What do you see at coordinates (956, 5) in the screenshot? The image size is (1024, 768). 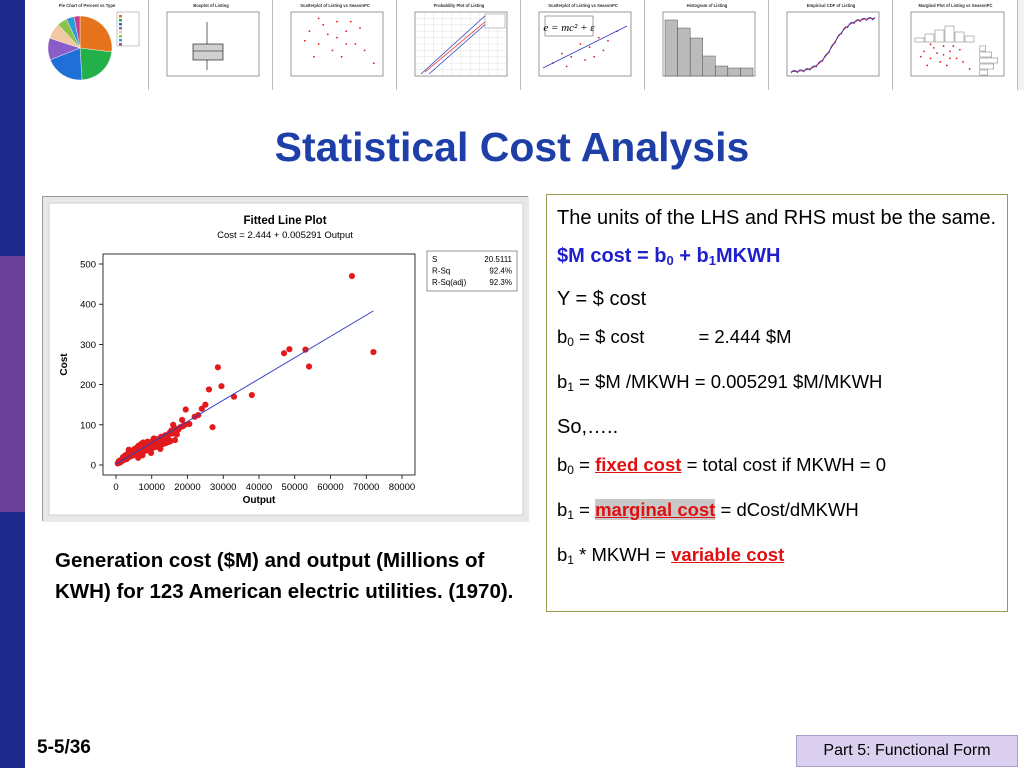 I see `thumbnail-title: Marginal Plot of Listing vs SeasonPC` at bounding box center [956, 5].